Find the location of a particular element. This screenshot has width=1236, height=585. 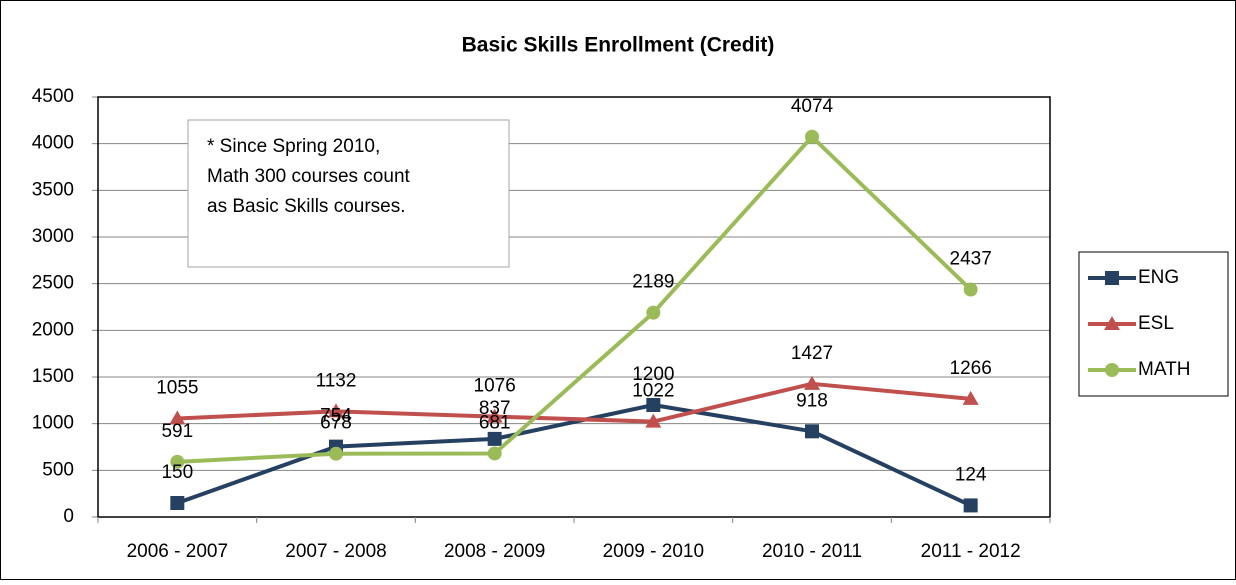

data-label: 4074 is located at coordinates (812, 106).